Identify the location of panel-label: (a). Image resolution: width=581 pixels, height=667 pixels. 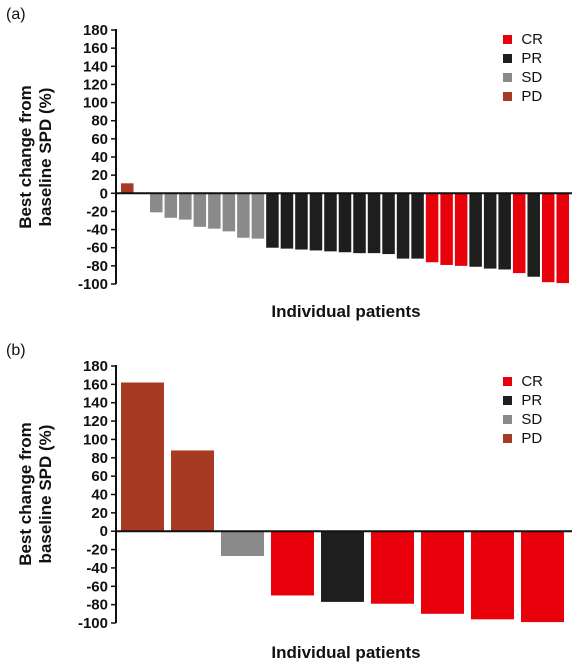
(16, 14).